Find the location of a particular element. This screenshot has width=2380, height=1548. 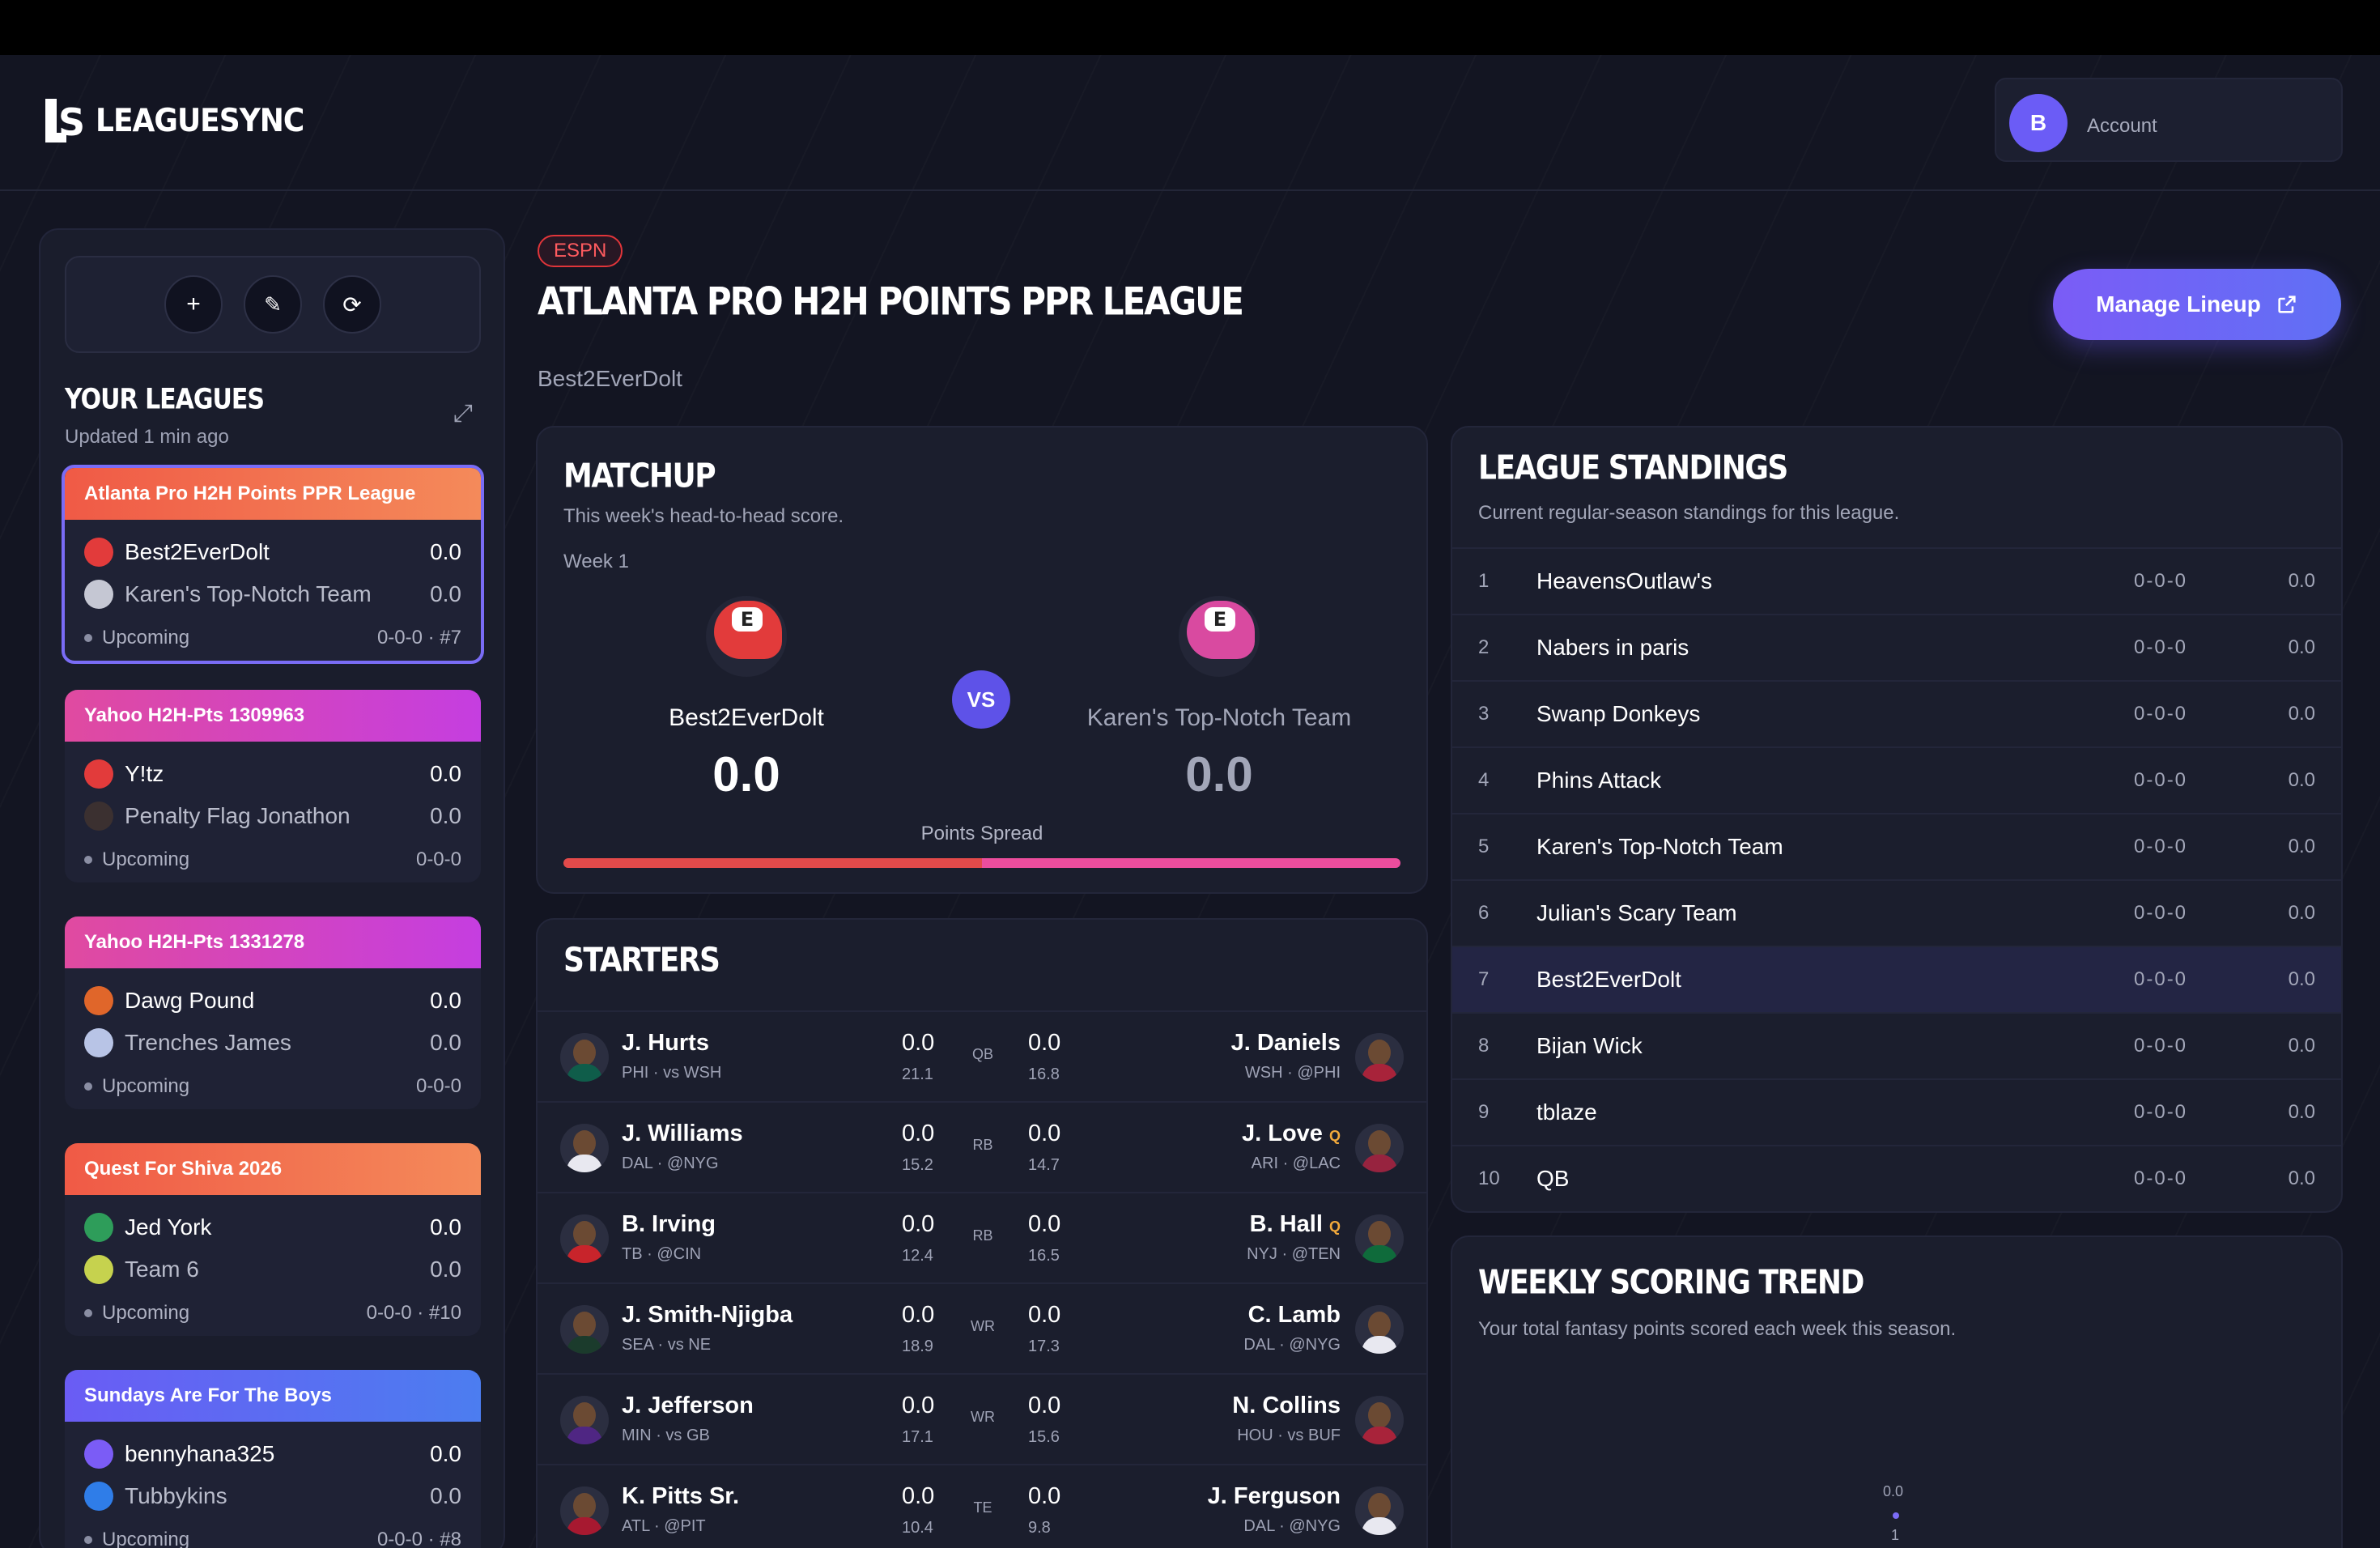

standings-row: 6 Julian's Scary Team 0-0-0 0.0 is located at coordinates (1897, 912).